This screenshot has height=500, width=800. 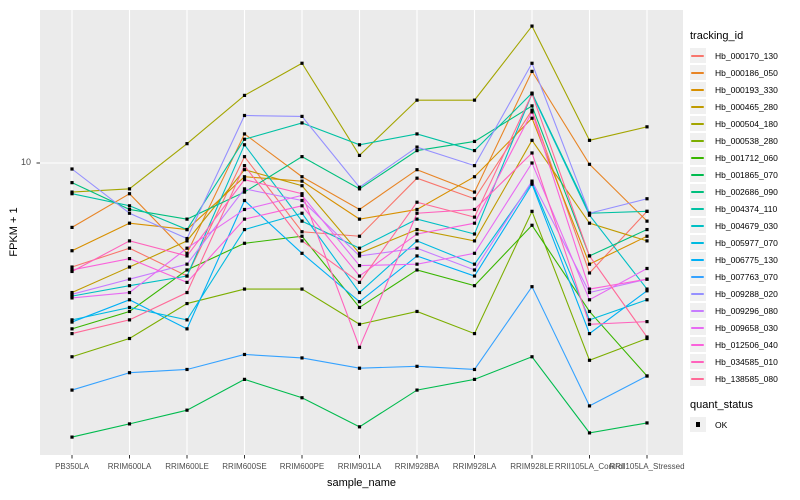 What do you see at coordinates (746, 344) in the screenshot?
I see `legend-label: Hb_012506_040` at bounding box center [746, 344].